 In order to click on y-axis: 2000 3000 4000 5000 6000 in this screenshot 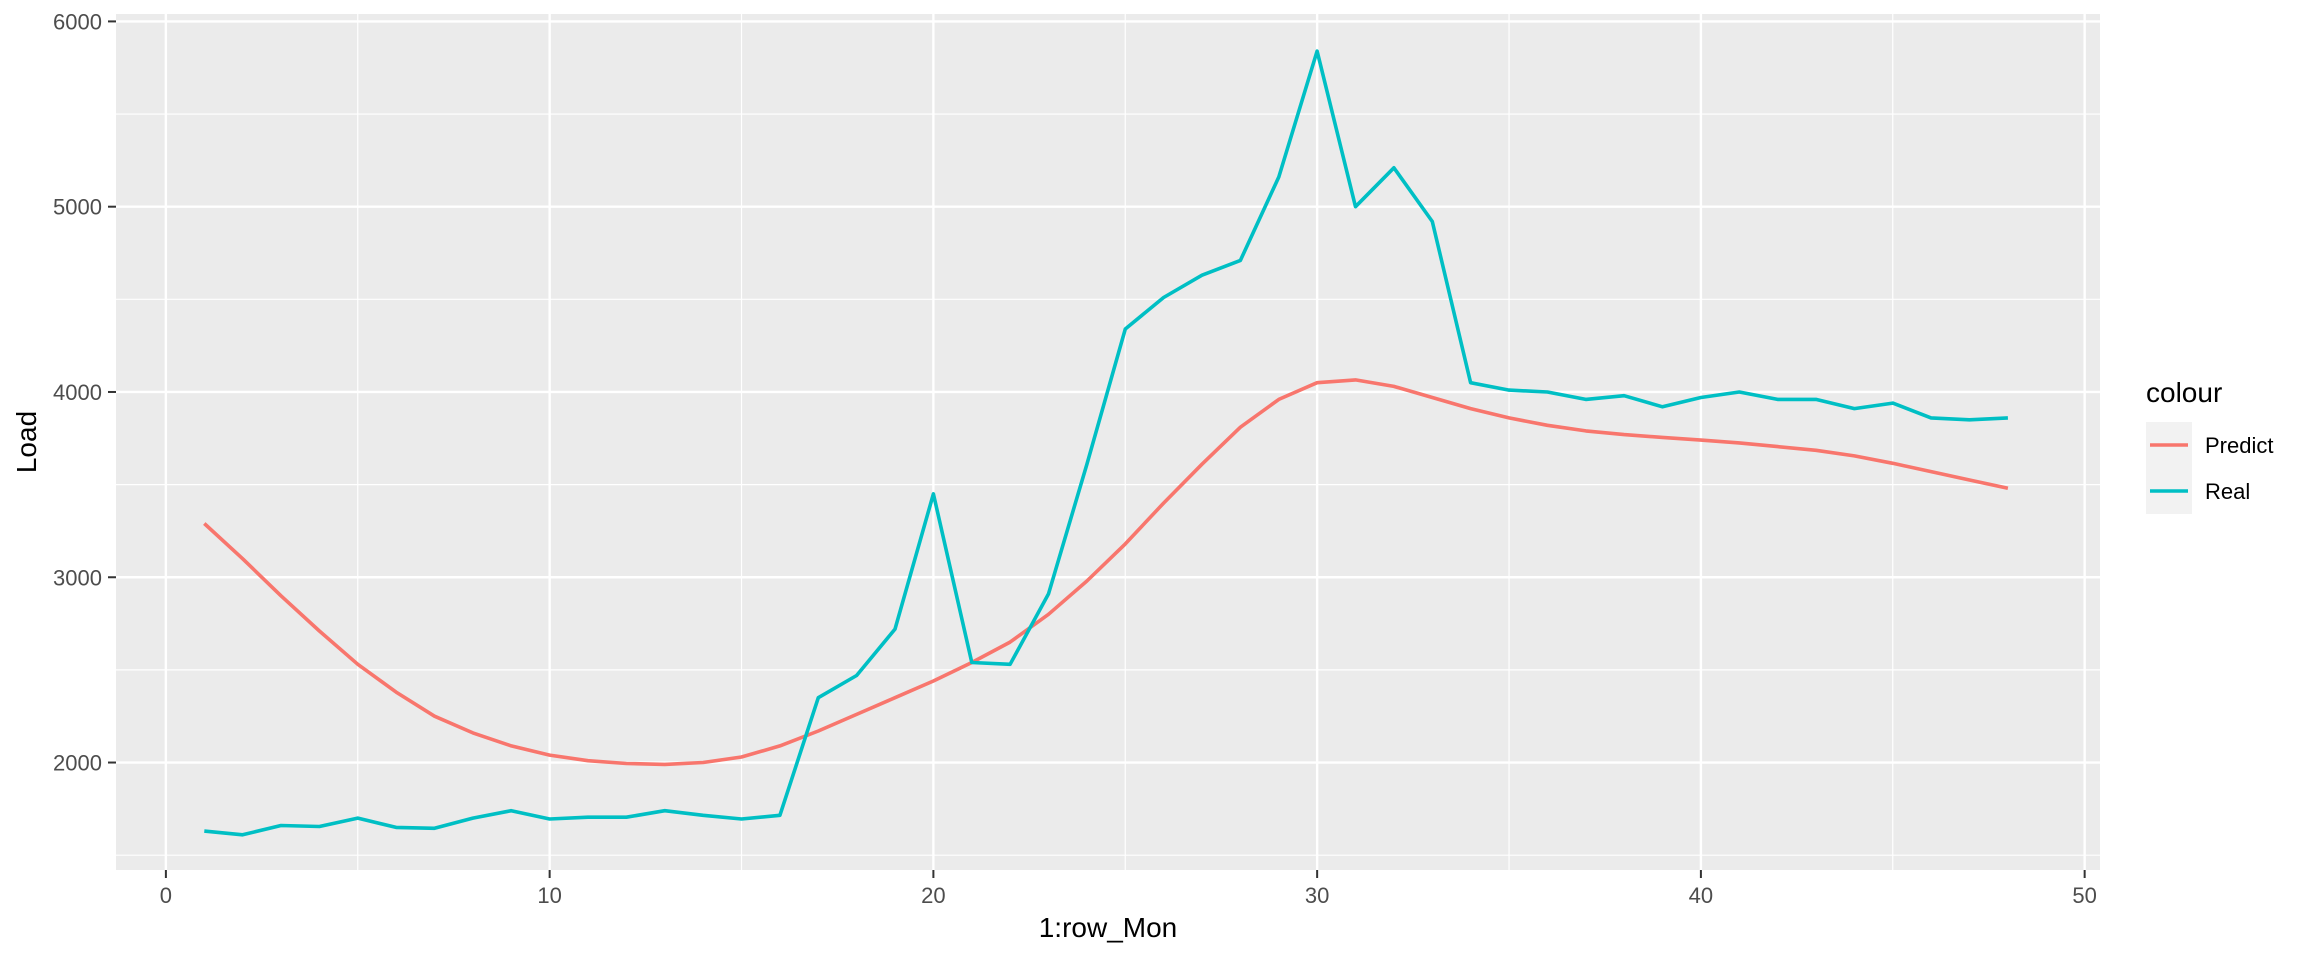, I will do `click(84, 392)`.